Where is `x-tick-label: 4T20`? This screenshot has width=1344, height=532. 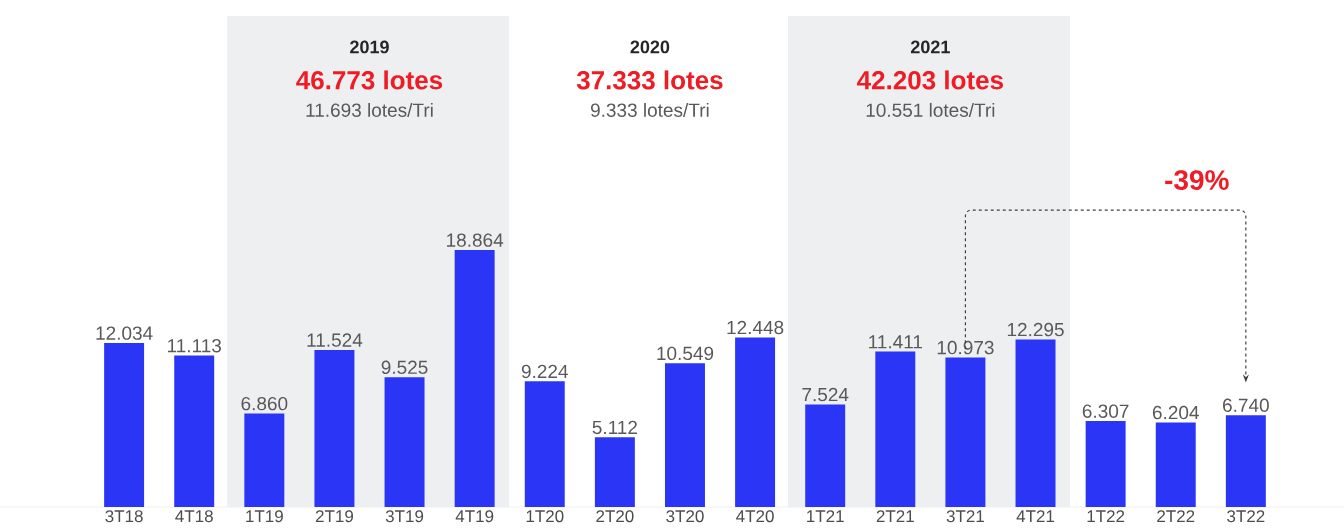
x-tick-label: 4T20 is located at coordinates (755, 516).